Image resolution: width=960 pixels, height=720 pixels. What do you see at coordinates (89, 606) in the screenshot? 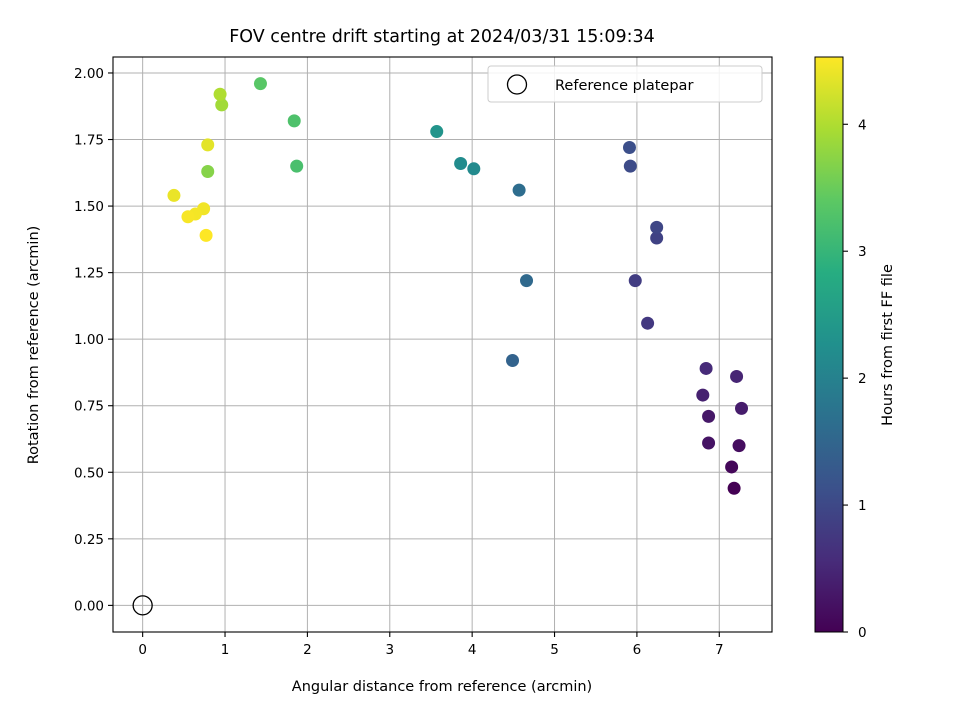
I see `y-tick-label: 0.00` at bounding box center [89, 606].